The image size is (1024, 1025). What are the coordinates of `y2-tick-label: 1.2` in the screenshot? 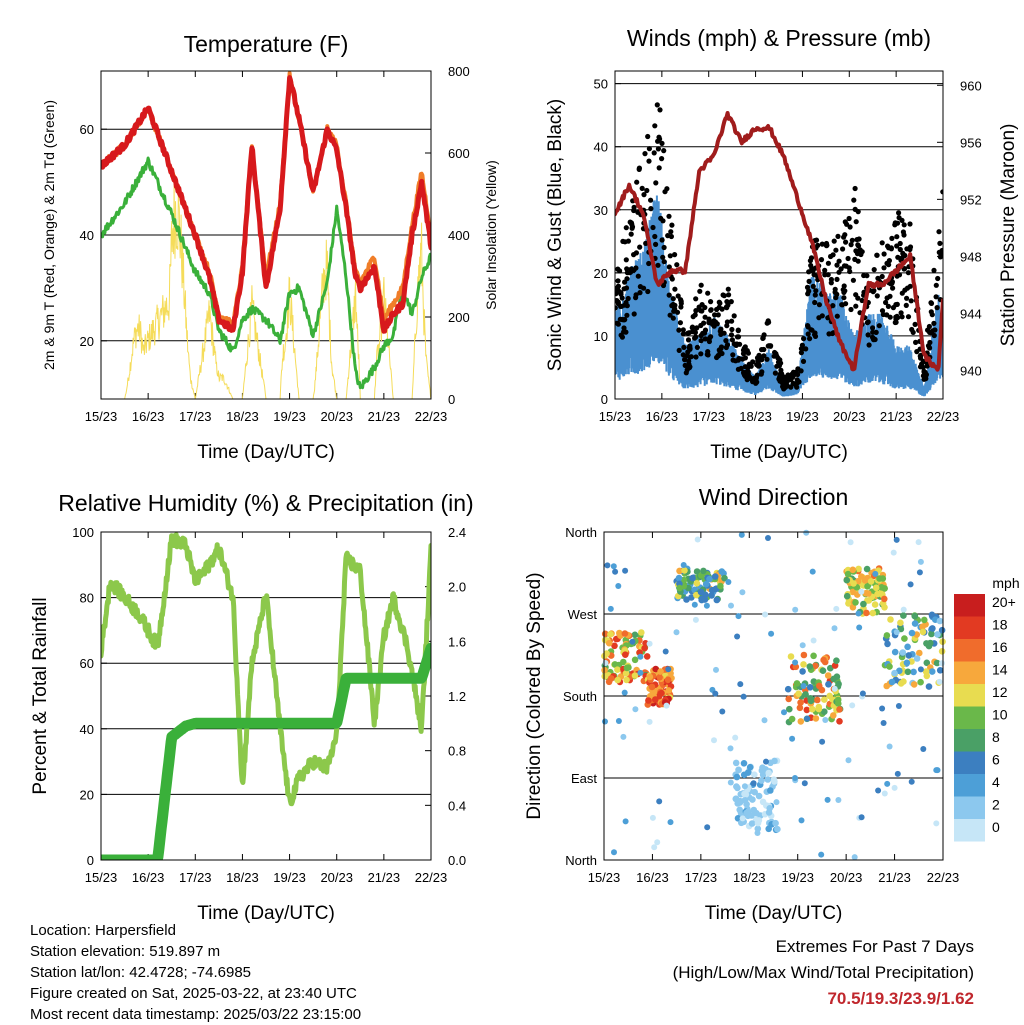 It's located at (457, 696).